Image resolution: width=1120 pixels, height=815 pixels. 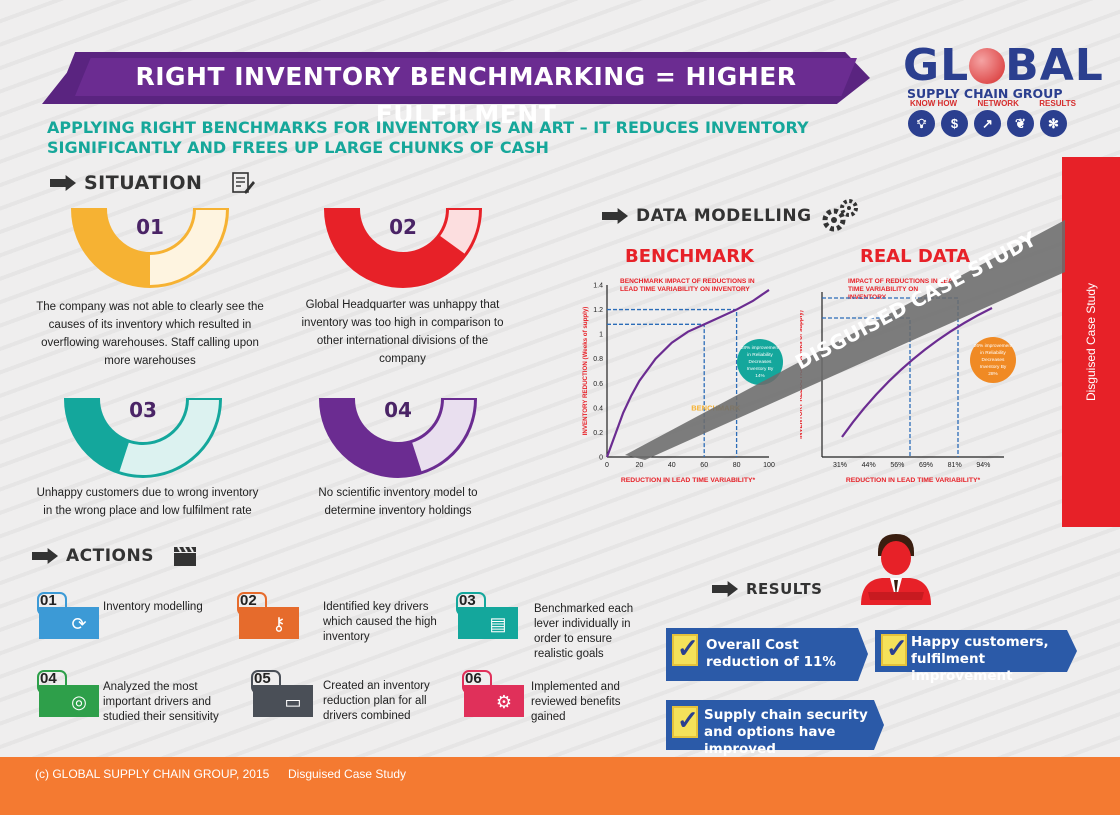 I want to click on side-panel-label: Disguised Case Study, so click(x=1091, y=342).